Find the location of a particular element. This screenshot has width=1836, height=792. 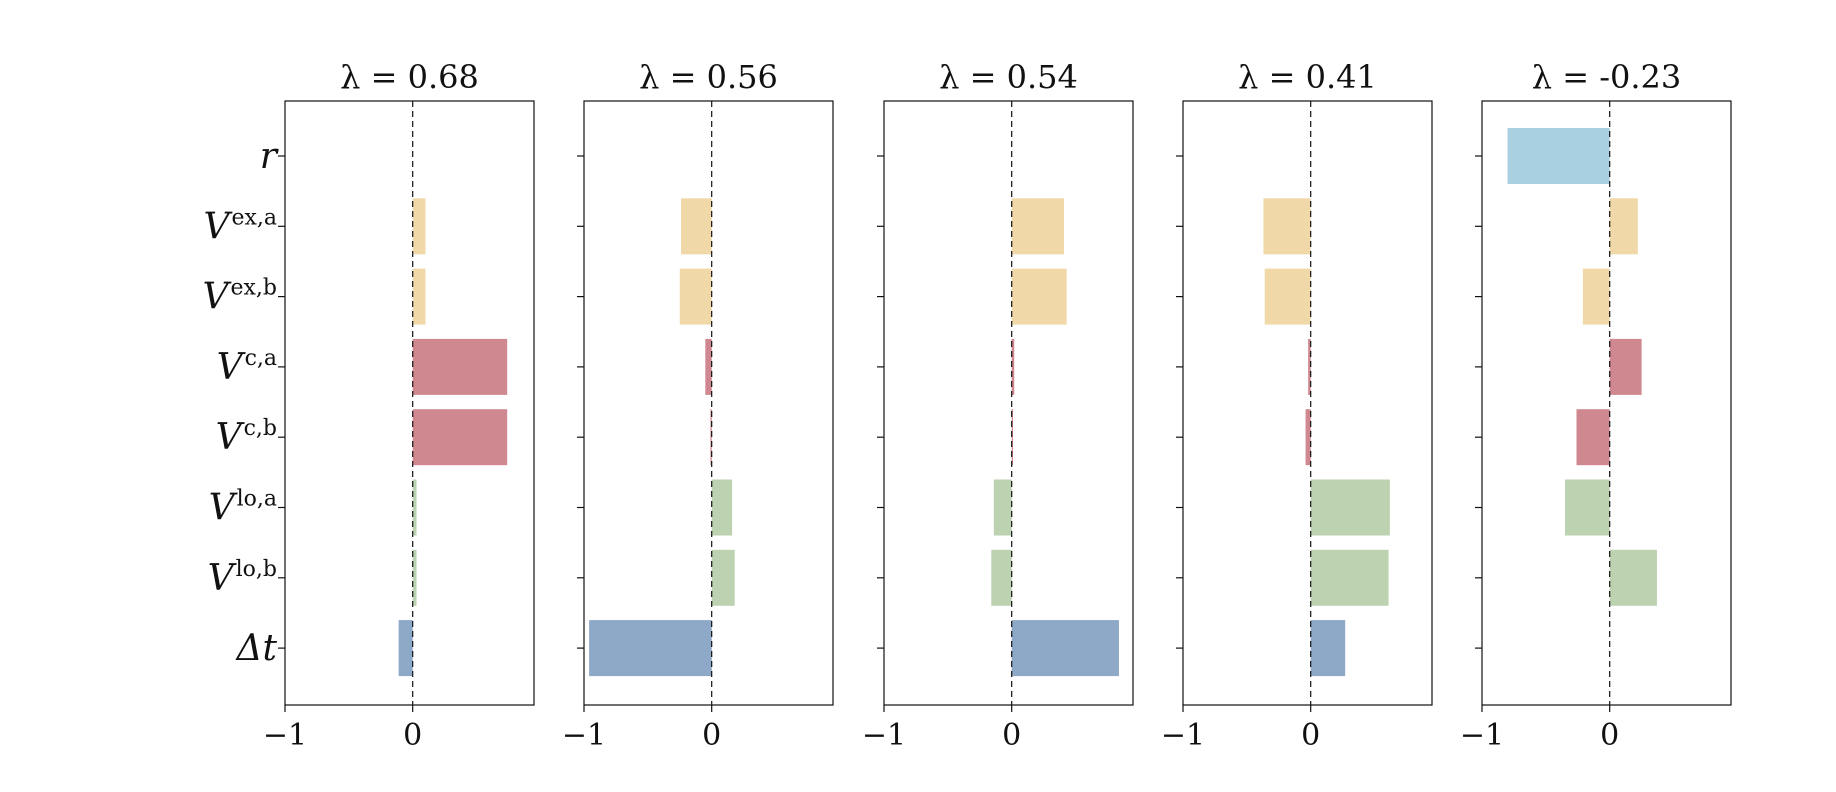

panel-3: λ = 0.41 −1 0 is located at coordinates (1297, 405).